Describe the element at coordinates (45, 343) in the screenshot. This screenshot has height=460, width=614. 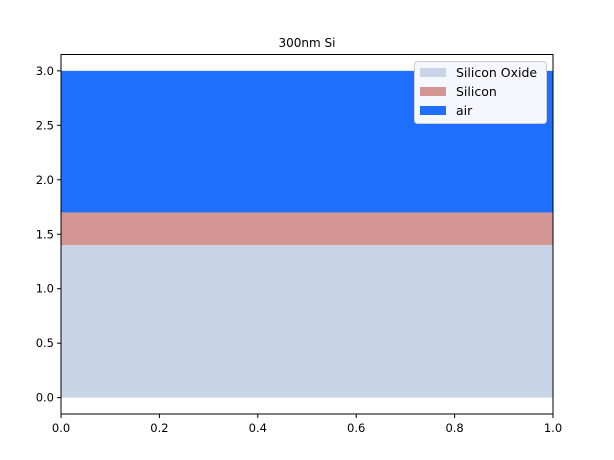
I see `y-tick-label: 0.5` at that location.